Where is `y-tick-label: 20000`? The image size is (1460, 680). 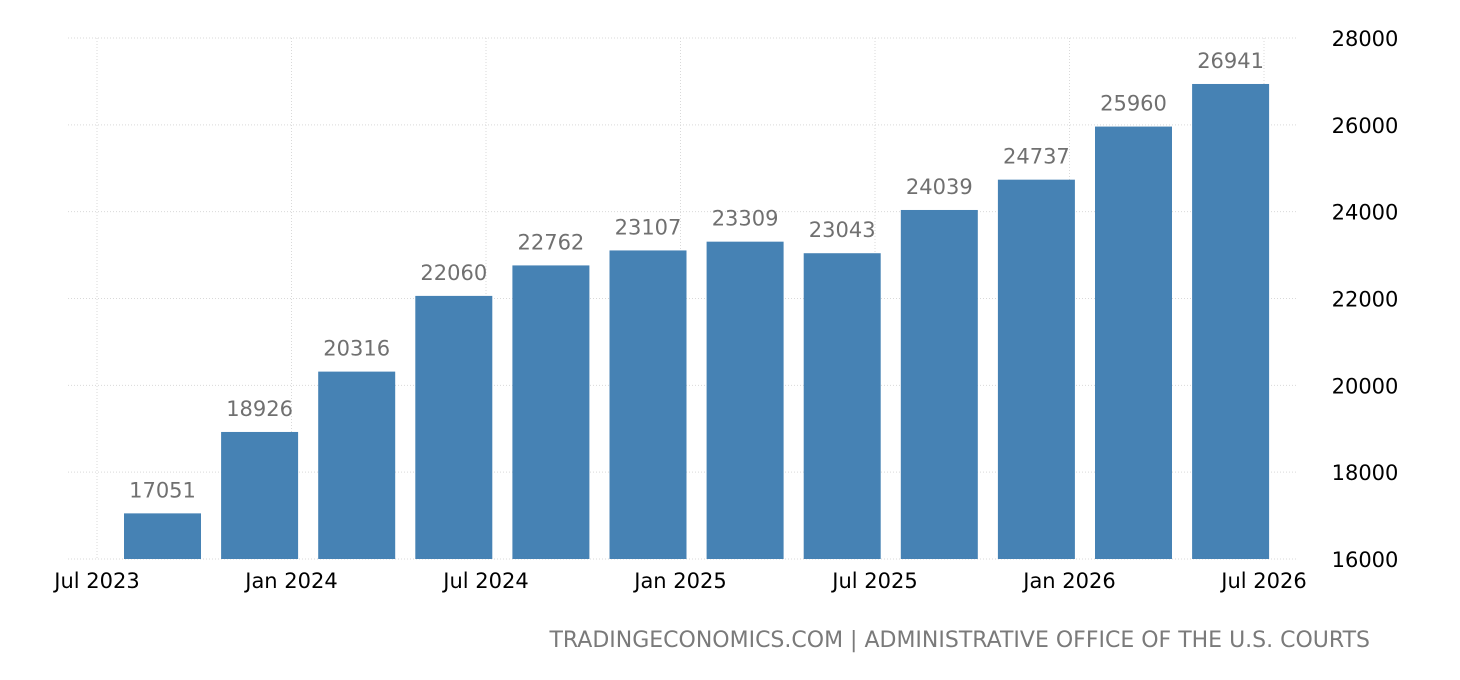 y-tick-label: 20000 is located at coordinates (1365, 386).